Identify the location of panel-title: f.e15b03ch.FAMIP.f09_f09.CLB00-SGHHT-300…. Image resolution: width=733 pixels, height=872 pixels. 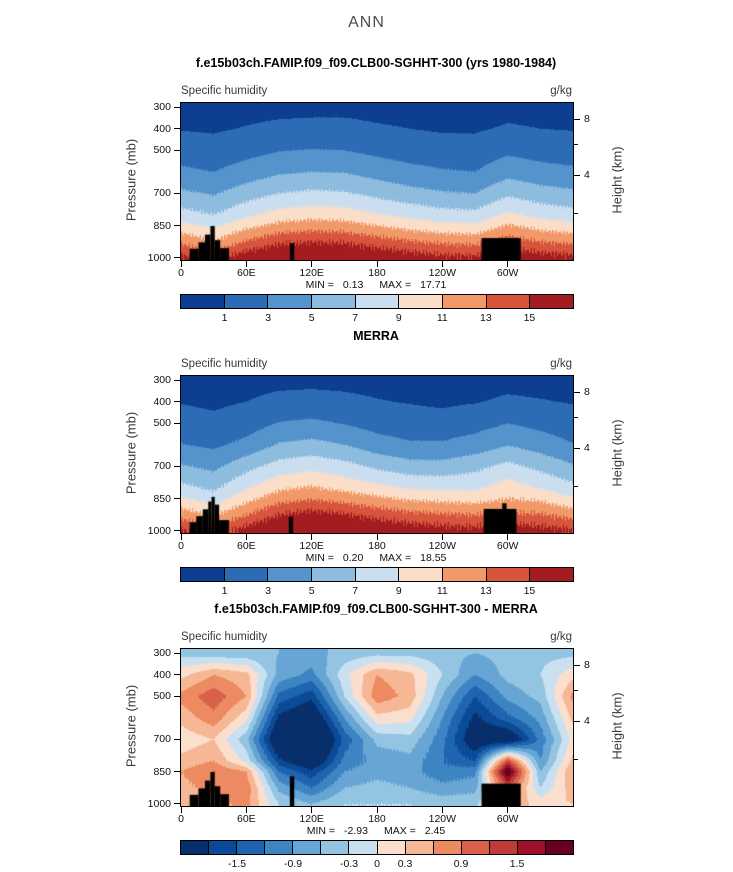
(376, 63).